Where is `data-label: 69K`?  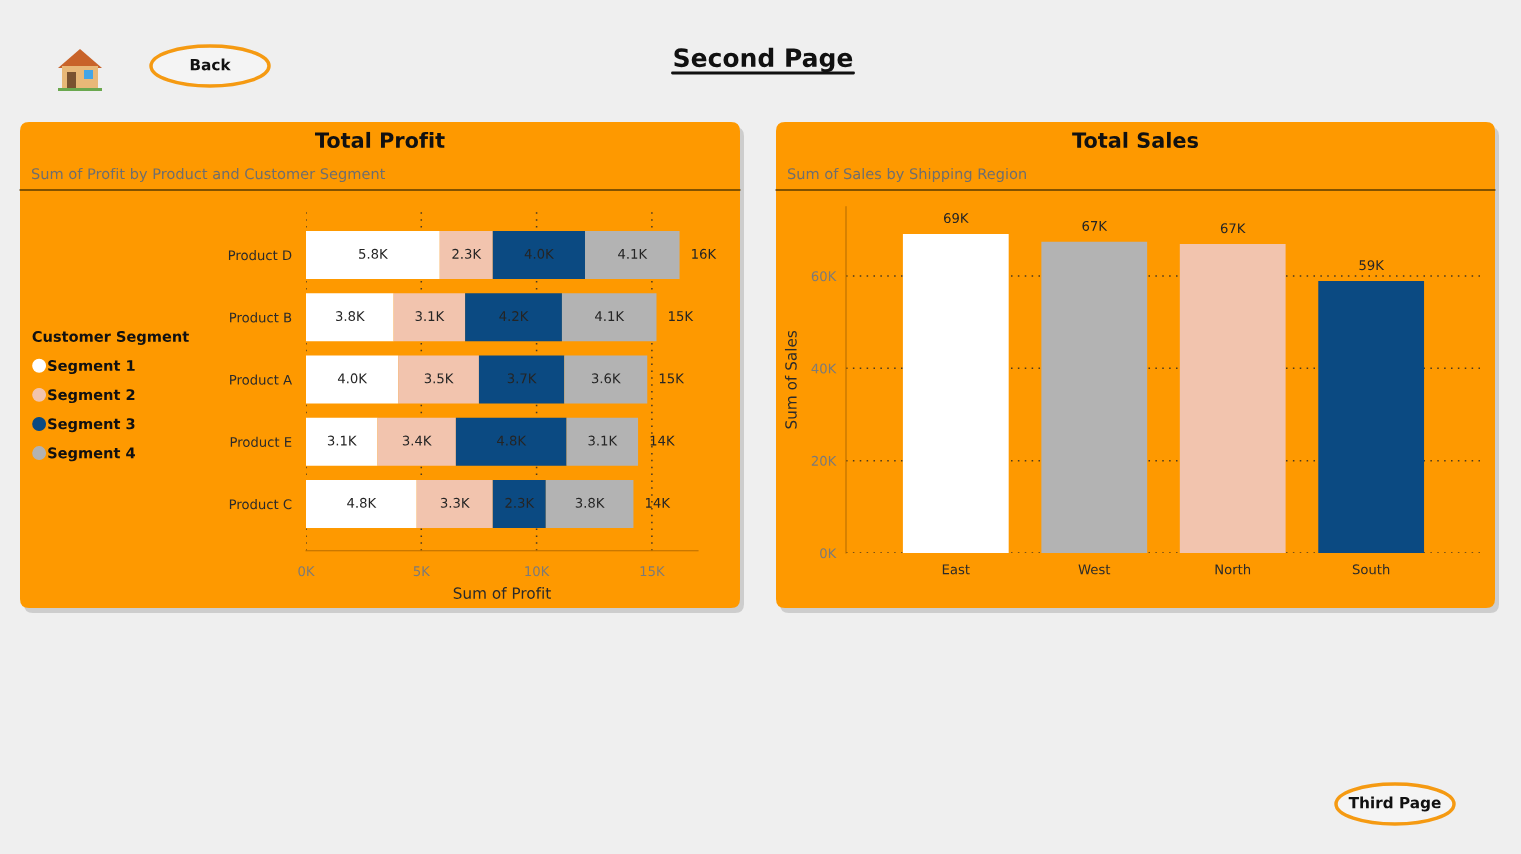
data-label: 69K is located at coordinates (956, 218).